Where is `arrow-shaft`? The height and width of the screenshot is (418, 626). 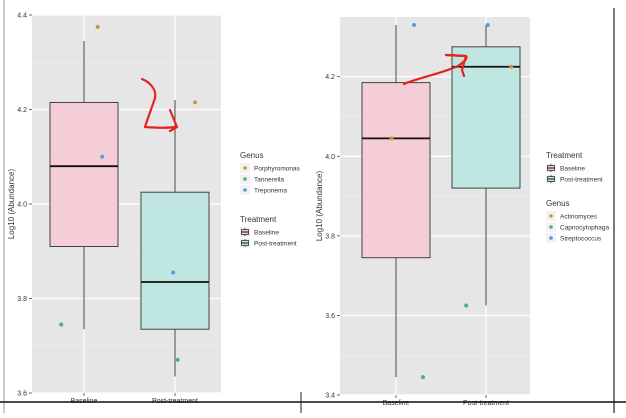
arrow-shaft is located at coordinates (159, 103).